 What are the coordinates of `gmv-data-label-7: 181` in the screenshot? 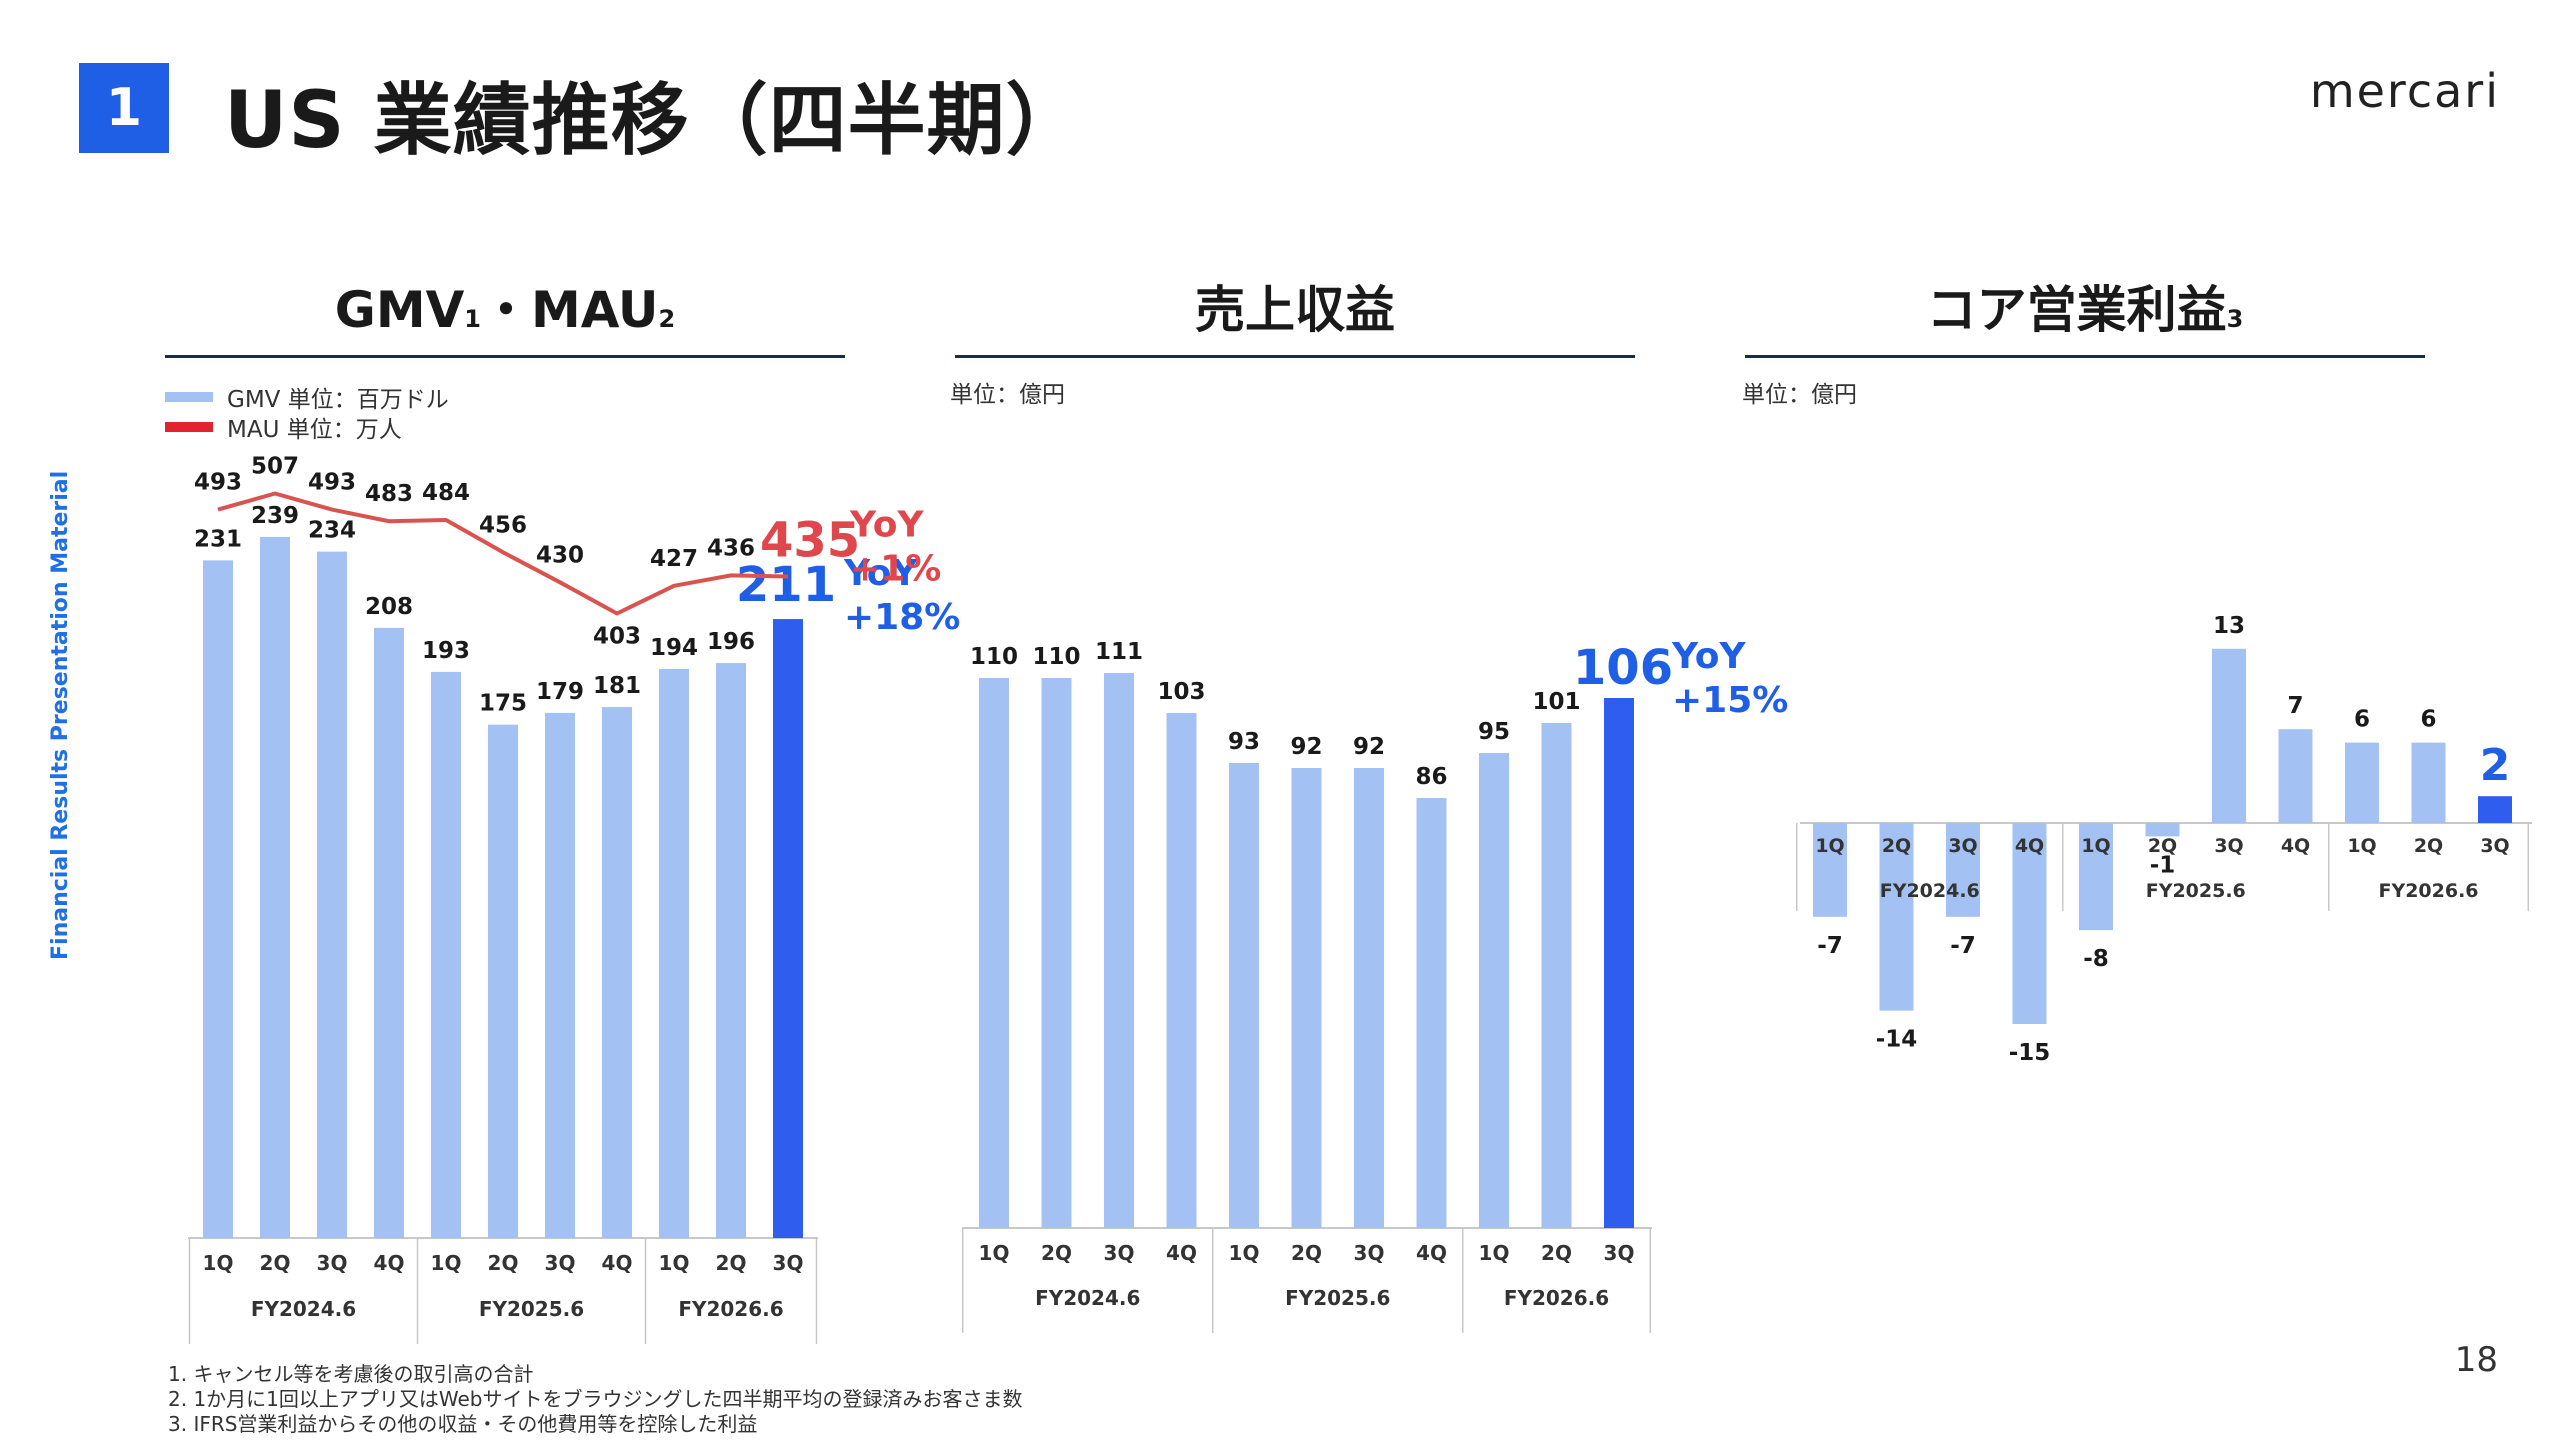 It's located at (617, 686).